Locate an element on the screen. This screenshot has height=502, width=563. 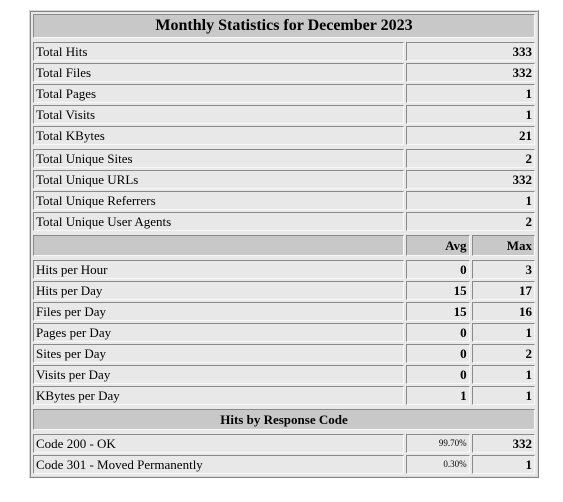
table-row: Total KBytes 21 is located at coordinates (284, 135).